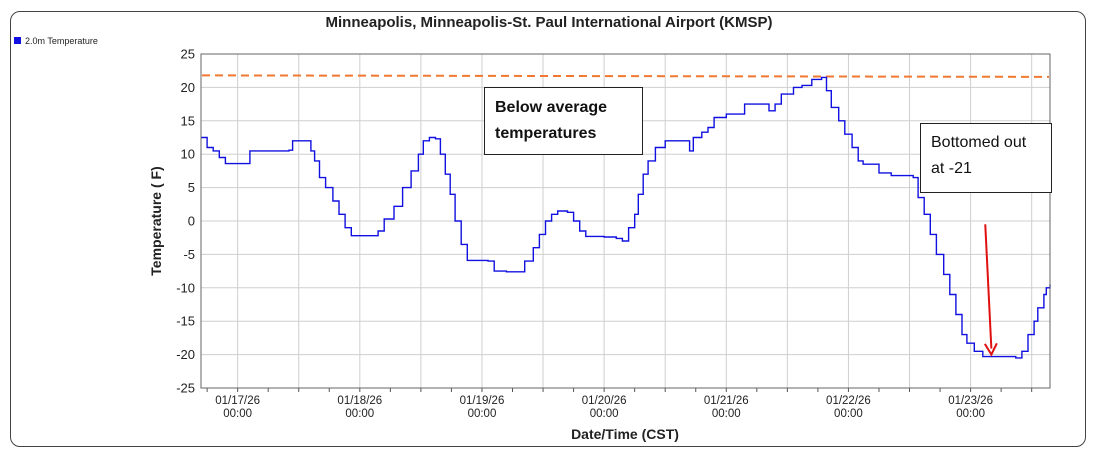 Image resolution: width=1104 pixels, height=457 pixels. I want to click on annotation-below-average: Below average temperatures, so click(563, 121).